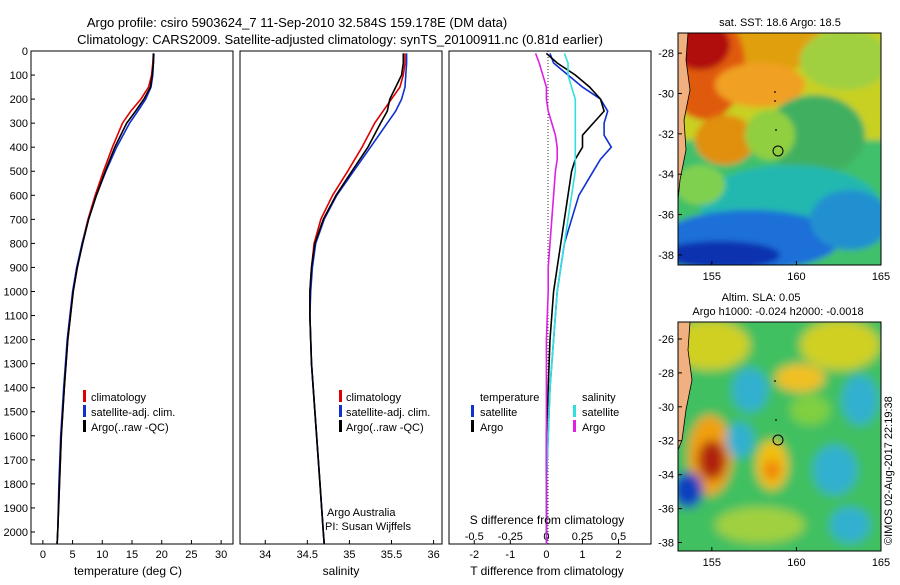 Image resolution: width=900 pixels, height=585 pixels. I want to click on t-difference-axis-tick-label: 2, so click(618, 555).